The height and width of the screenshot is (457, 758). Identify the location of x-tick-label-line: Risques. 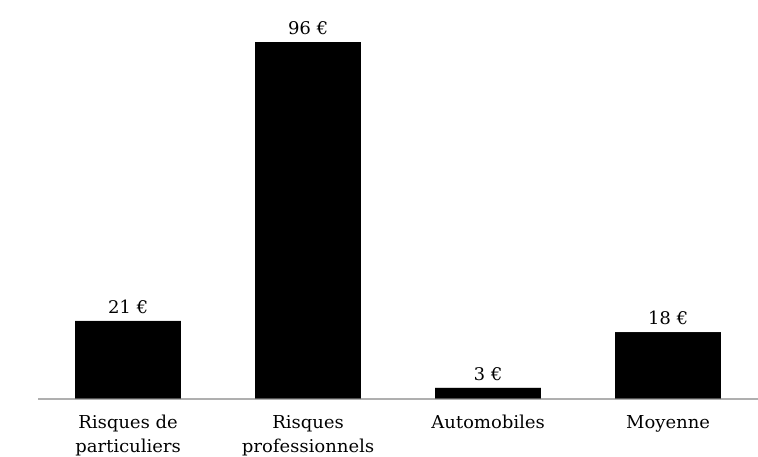
(308, 422).